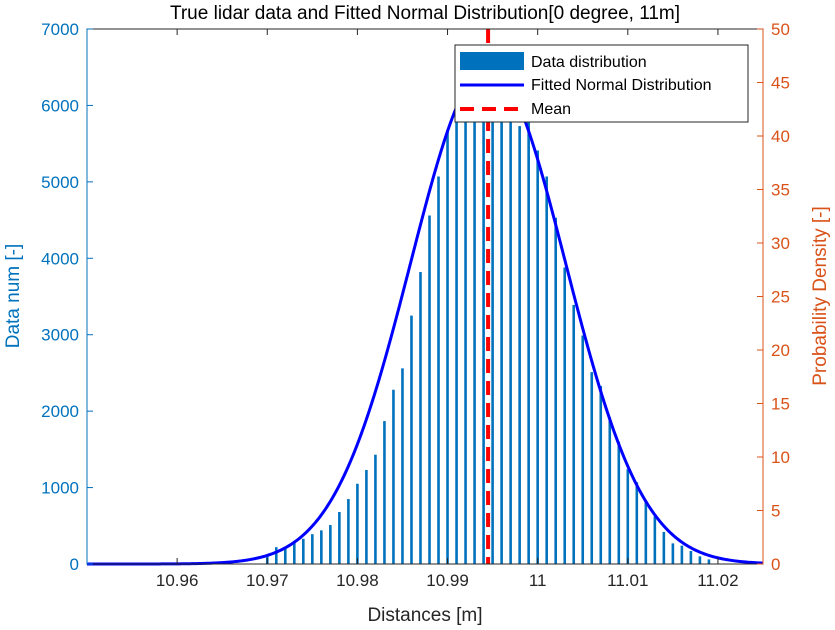 The height and width of the screenshot is (630, 835). Describe the element at coordinates (60, 29) in the screenshot. I see `left-y-tick-label: 7000` at that location.